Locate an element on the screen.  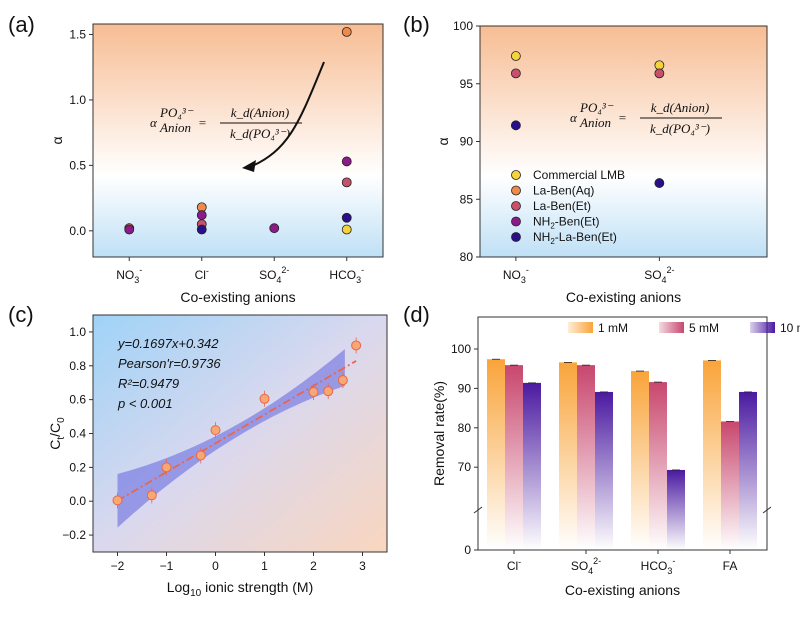
panel-label-c: (c) is located at coordinates (21, 314).